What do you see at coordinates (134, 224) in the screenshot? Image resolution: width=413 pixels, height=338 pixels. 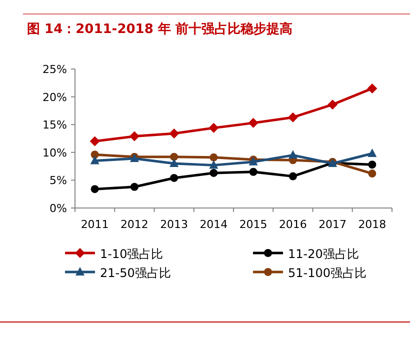 I see `x-tick-label: 2012` at bounding box center [134, 224].